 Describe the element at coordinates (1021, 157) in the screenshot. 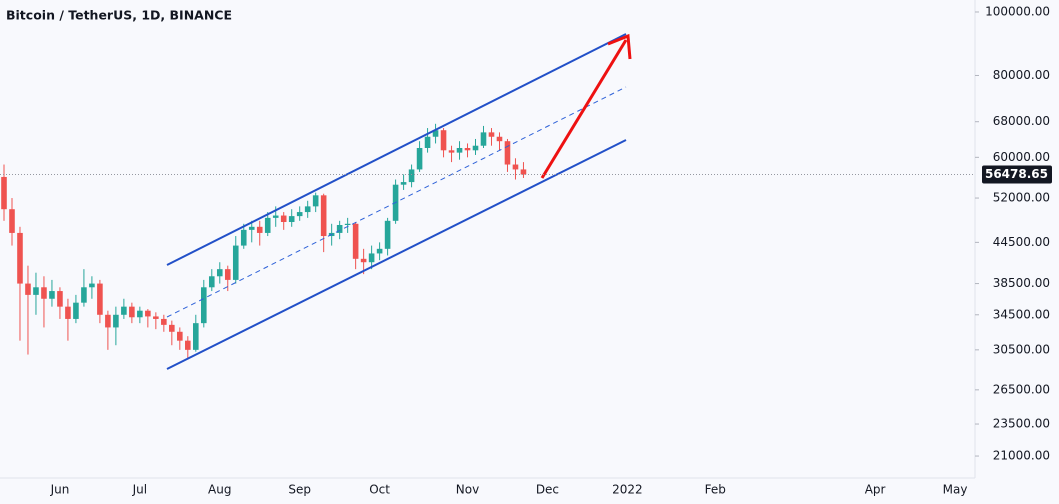

I see `y-tick-label: 60000.00` at that location.